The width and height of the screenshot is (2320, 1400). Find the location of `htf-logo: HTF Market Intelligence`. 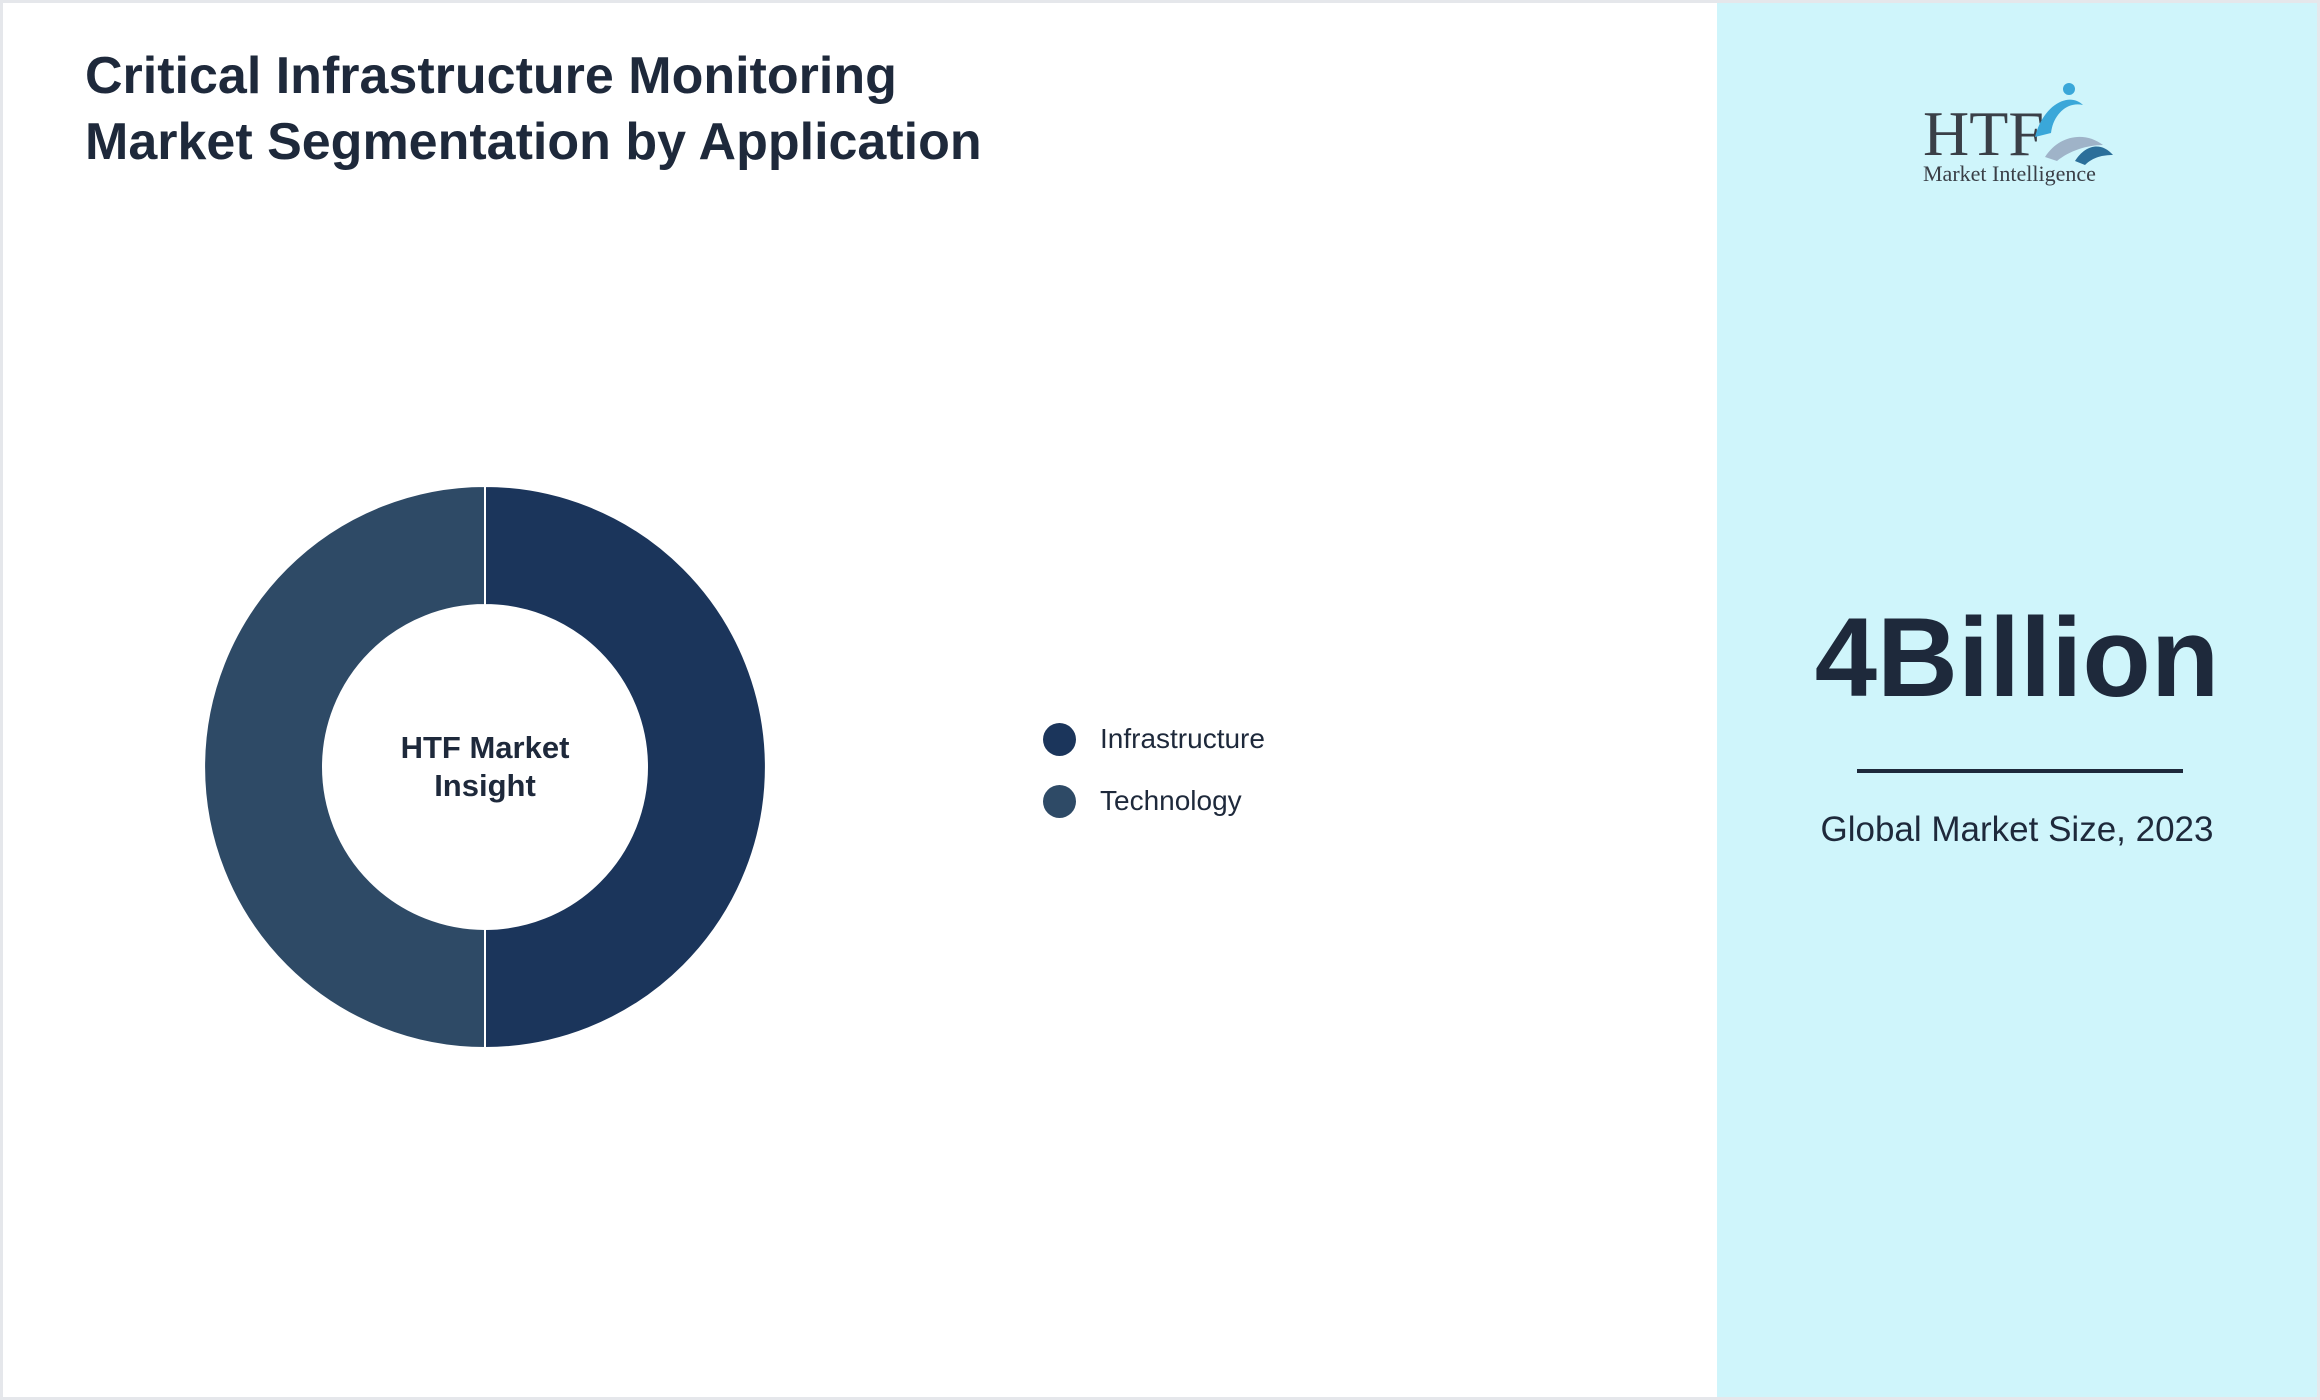

htf-logo: HTF Market Intelligence is located at coordinates (2017, 134).